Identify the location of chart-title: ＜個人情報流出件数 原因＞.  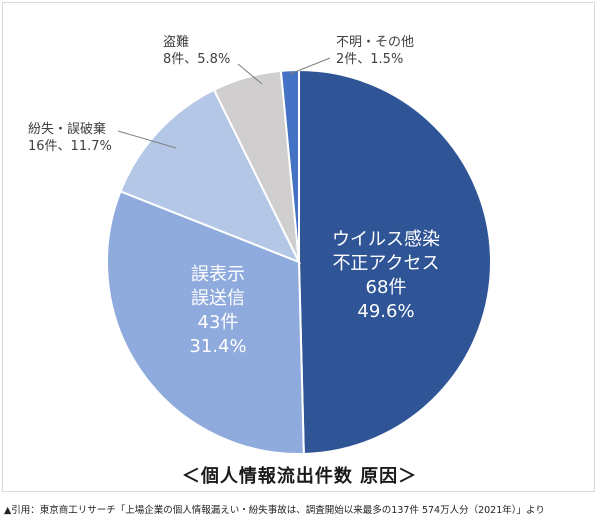
(299, 476).